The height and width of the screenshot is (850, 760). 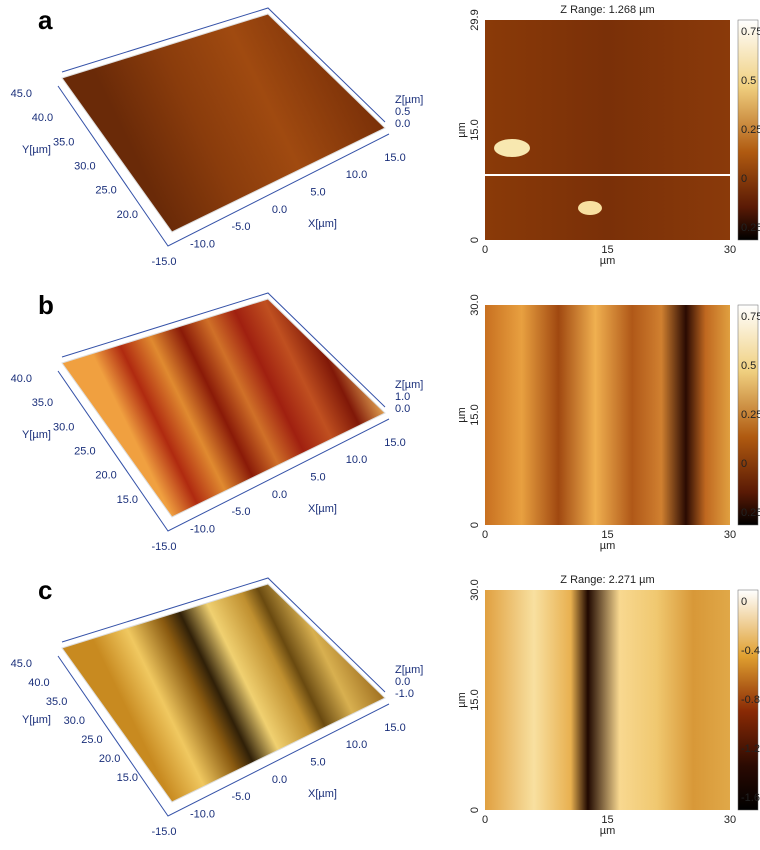 What do you see at coordinates (750, 749) in the screenshot?
I see `colorbar-tick-label: -1.2` at bounding box center [750, 749].